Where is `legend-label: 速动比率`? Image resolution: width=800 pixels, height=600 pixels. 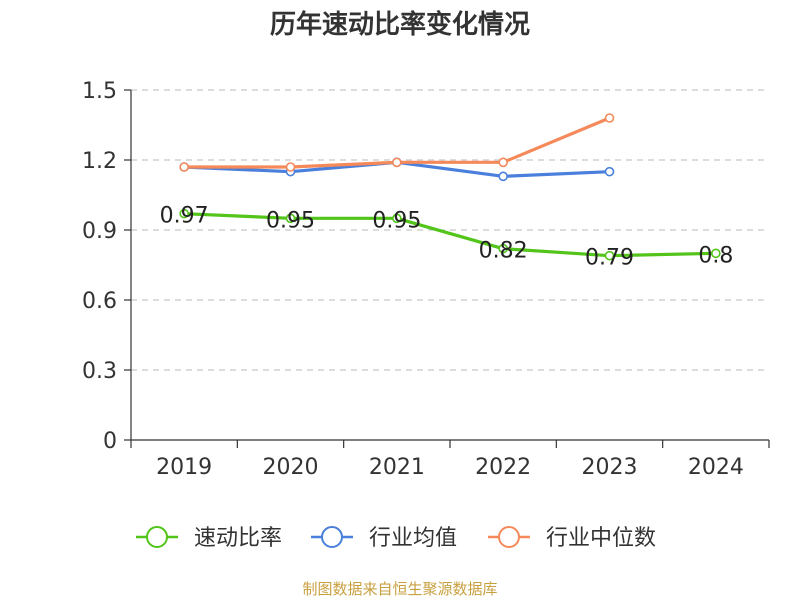 legend-label: 速动比率 is located at coordinates (238, 538).